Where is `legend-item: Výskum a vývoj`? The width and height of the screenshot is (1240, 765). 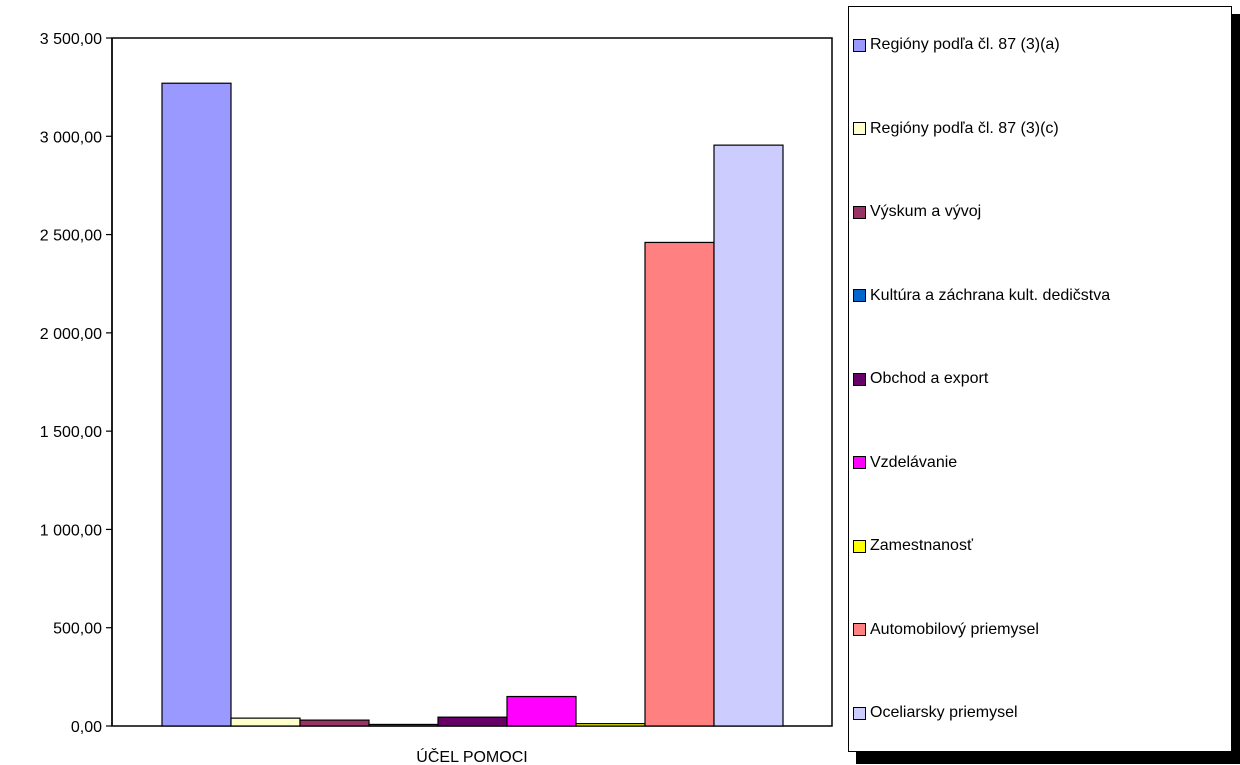
legend-item: Výskum a vývoj is located at coordinates (917, 212).